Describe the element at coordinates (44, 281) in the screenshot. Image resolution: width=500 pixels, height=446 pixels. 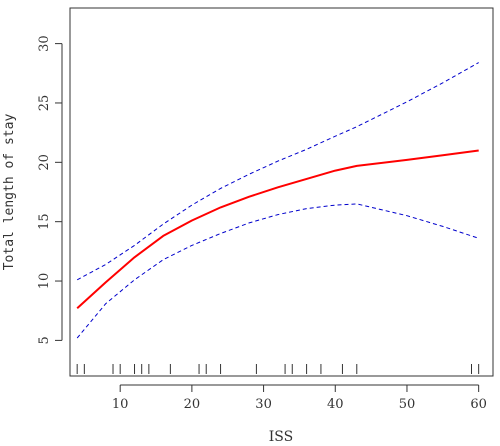
I see `y-tick-label: 10` at that location.